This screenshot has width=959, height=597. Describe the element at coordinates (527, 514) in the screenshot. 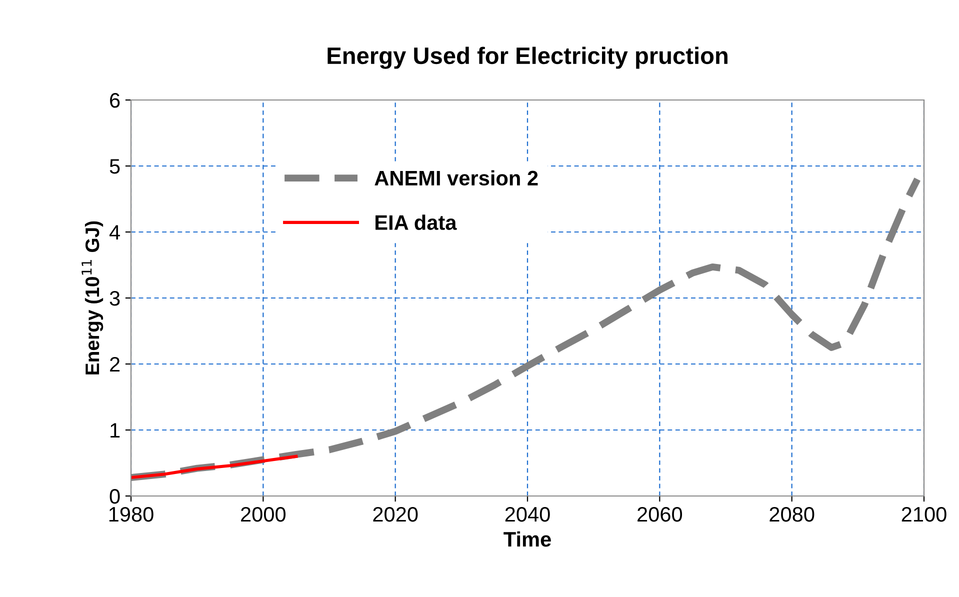

I see `x-tick-label: 2040` at that location.